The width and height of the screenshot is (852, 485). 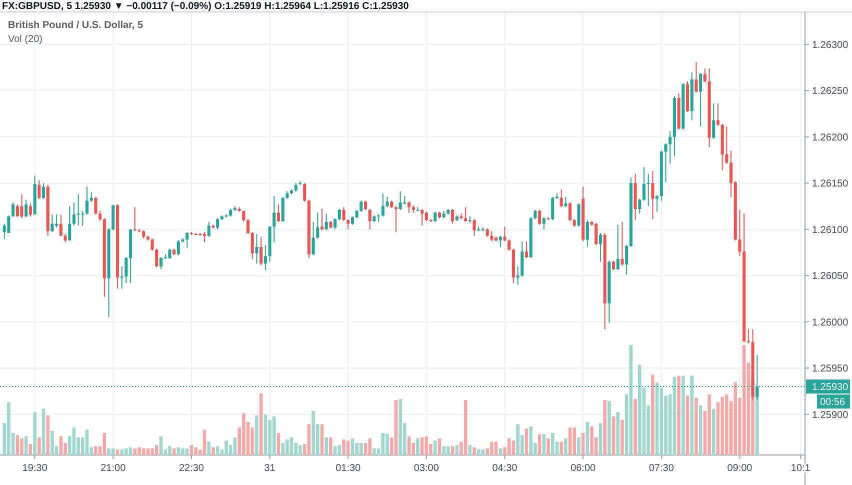 I want to click on x-tick-label: 21:00, so click(x=113, y=468).